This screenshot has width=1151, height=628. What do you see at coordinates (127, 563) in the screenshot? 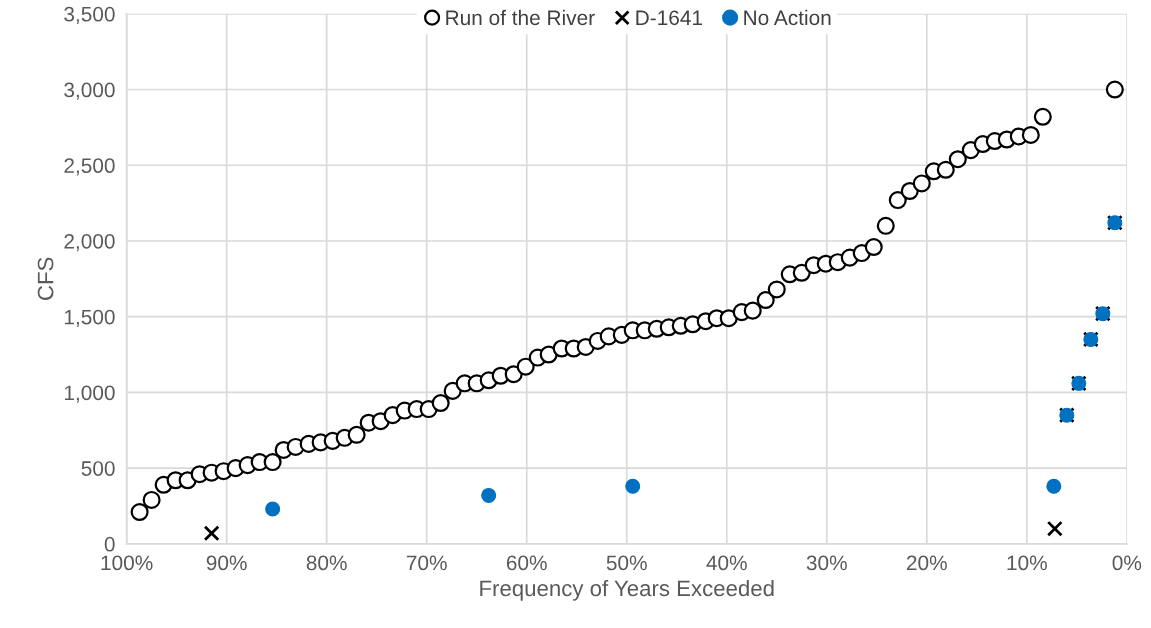
I see `x-tick-label: 100%` at bounding box center [127, 563].